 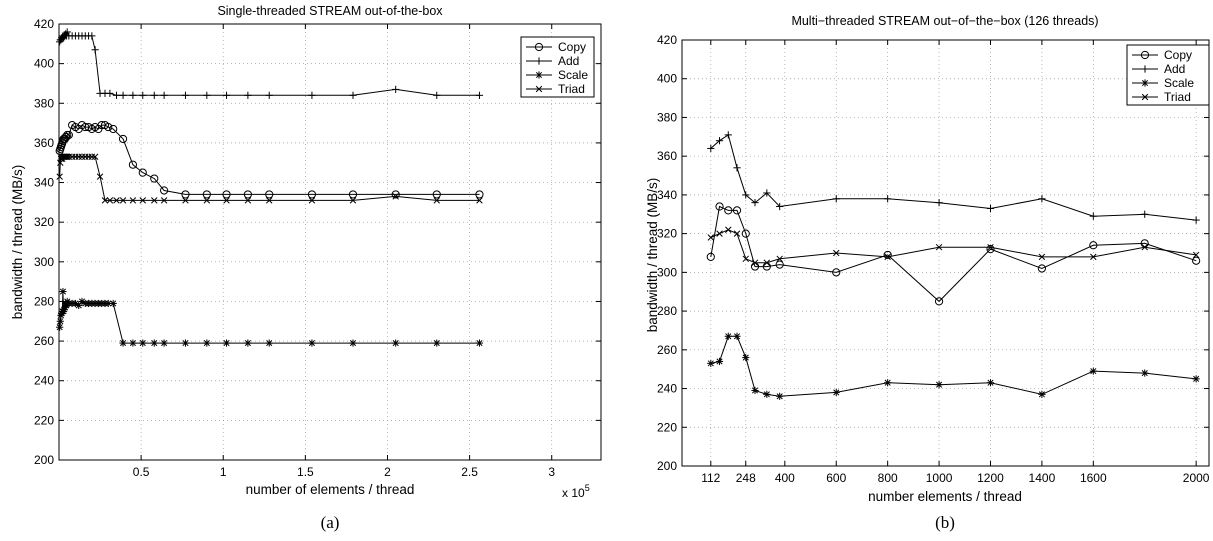 What do you see at coordinates (17, 242) in the screenshot?
I see `chart-a-y-axis-label: bandwidth / thread (MB/s)` at bounding box center [17, 242].